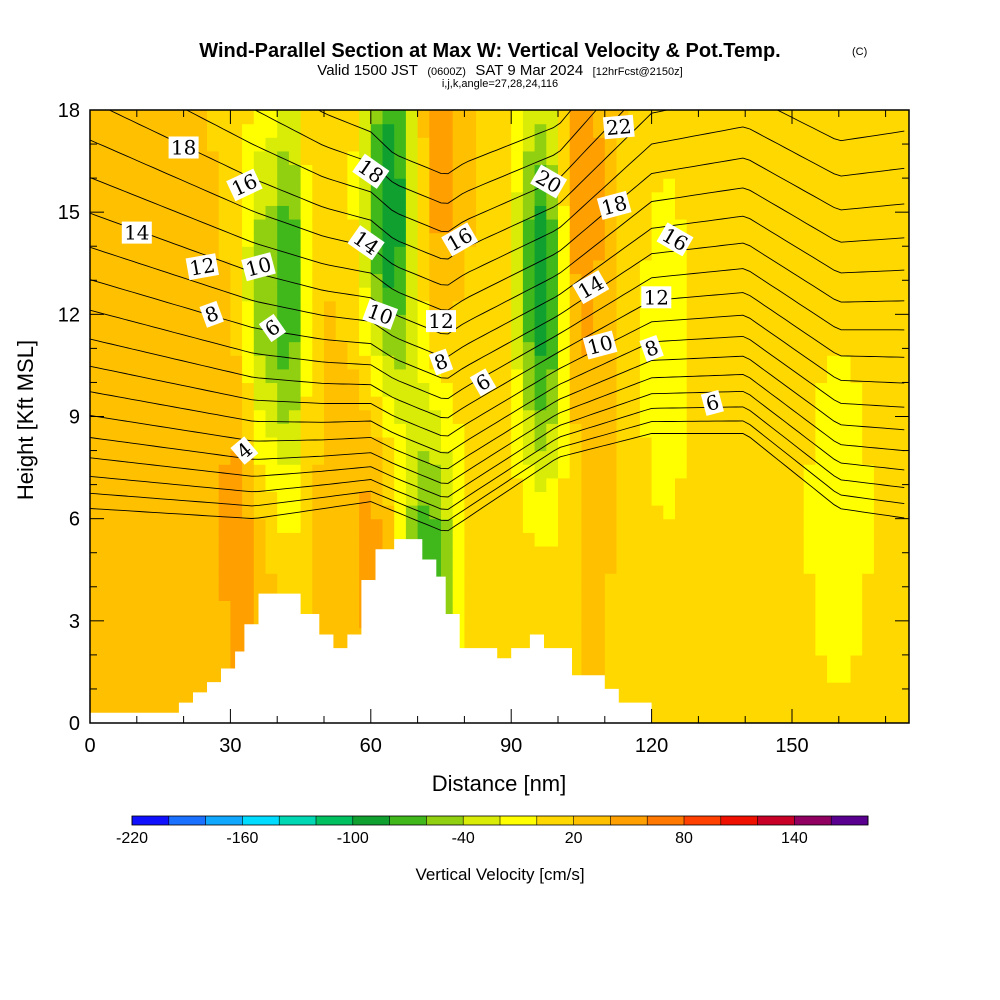 The image size is (1000, 1000). What do you see at coordinates (74, 622) in the screenshot?
I see `y-tick-label: 3` at bounding box center [74, 622].